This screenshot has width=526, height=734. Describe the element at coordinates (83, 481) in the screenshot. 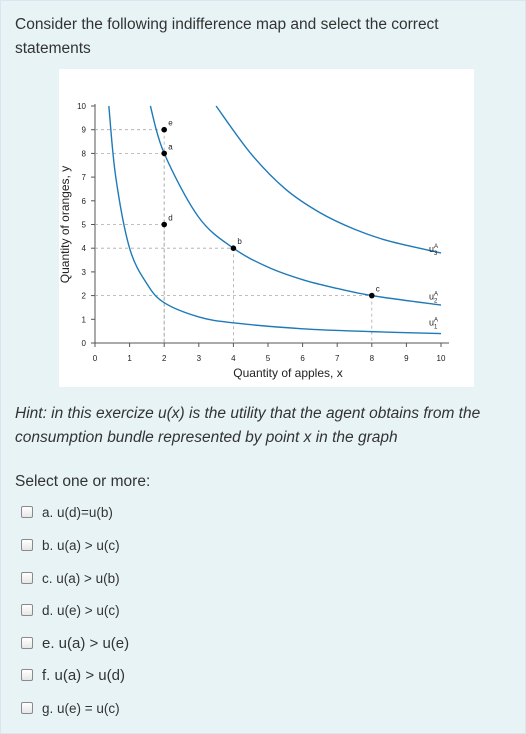

I see `select-label: Select one or more:` at that location.